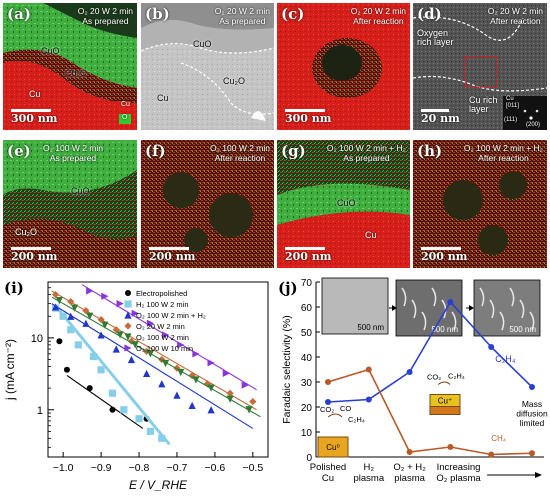 The image size is (550, 501). I want to click on co2-label: CO₂, so click(434, 377).